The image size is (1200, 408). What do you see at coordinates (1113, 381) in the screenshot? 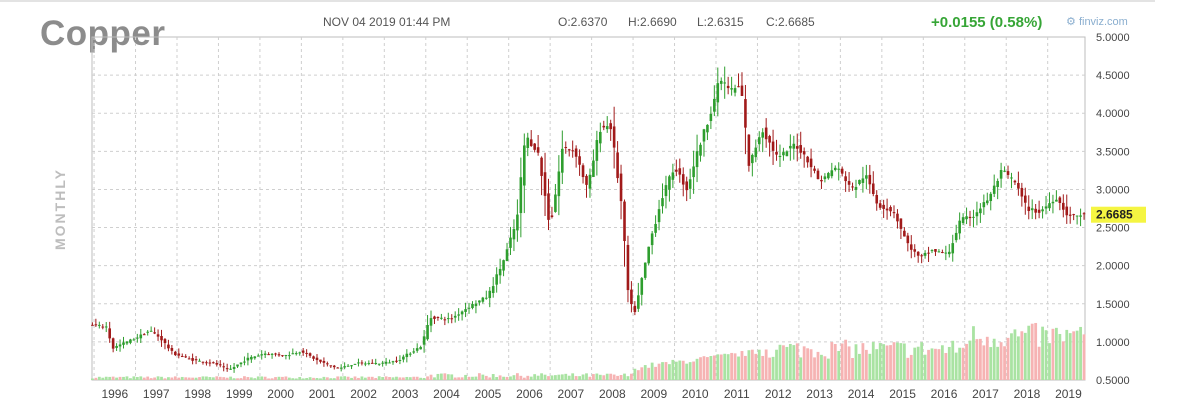
I see `y-tick-label: 0.5000` at bounding box center [1113, 381].